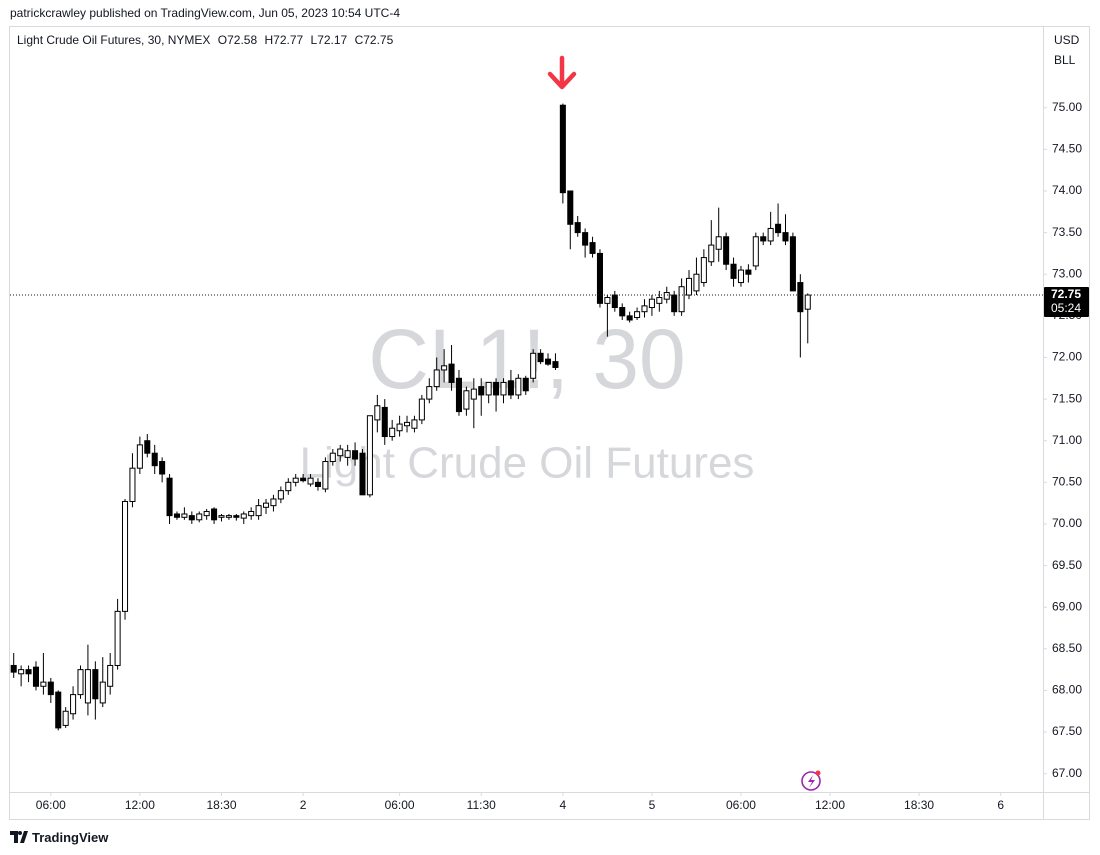 This screenshot has width=1100, height=855. Describe the element at coordinates (652, 805) in the screenshot. I see `x-tick-label: 5` at that location.